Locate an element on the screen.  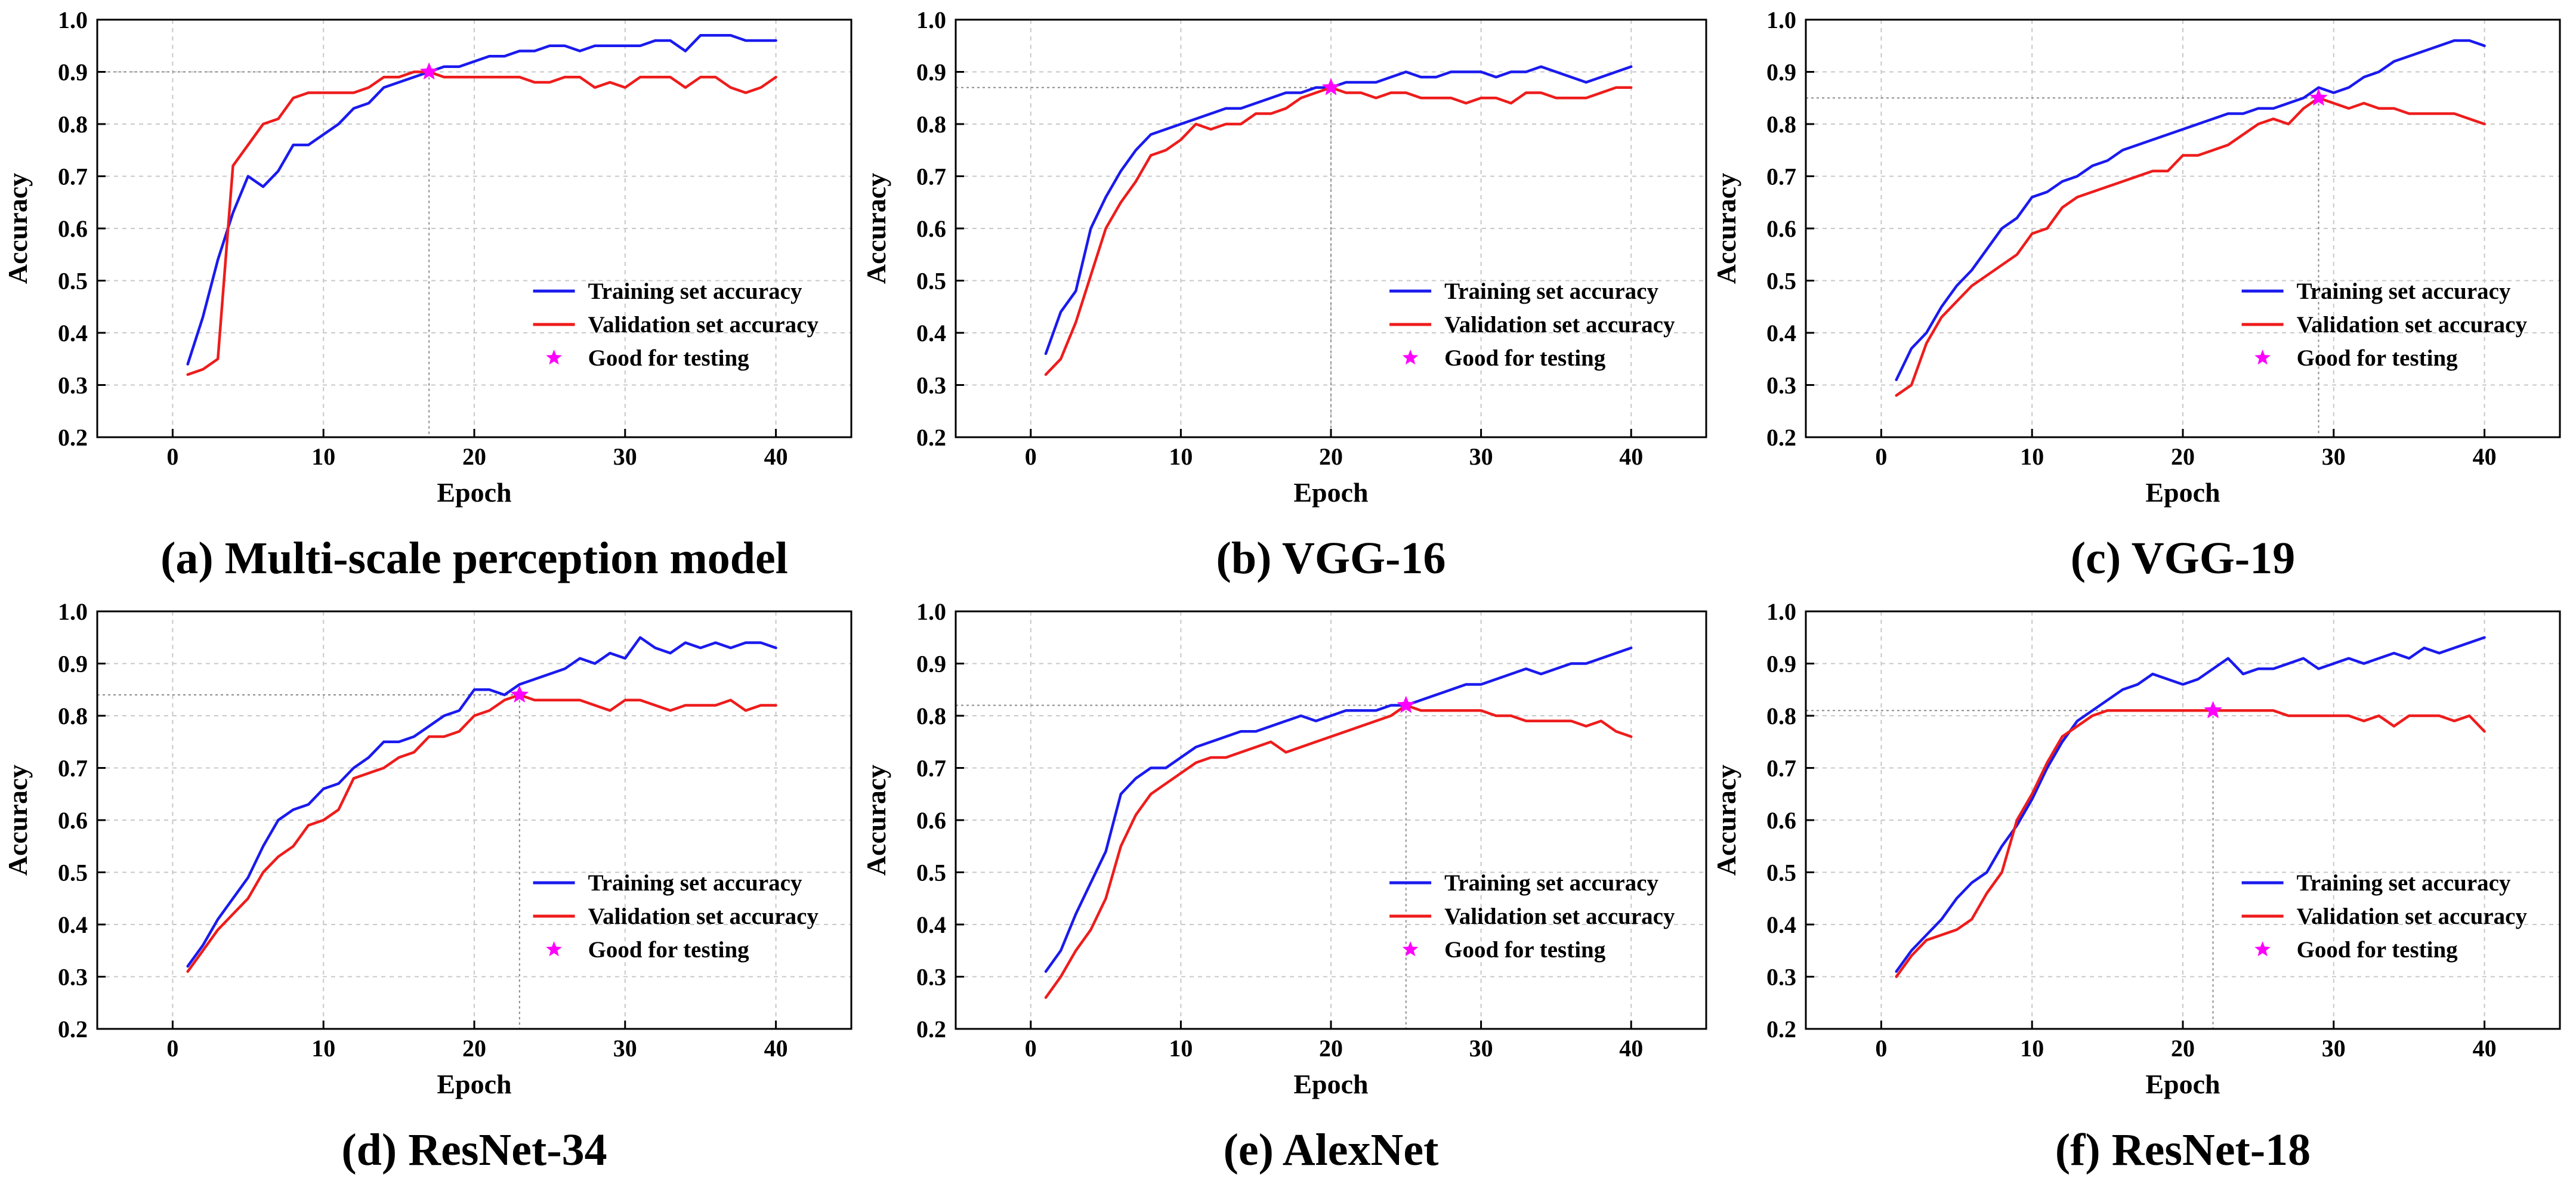
chart-caption: (c) VGG-19 is located at coordinates (2183, 558).